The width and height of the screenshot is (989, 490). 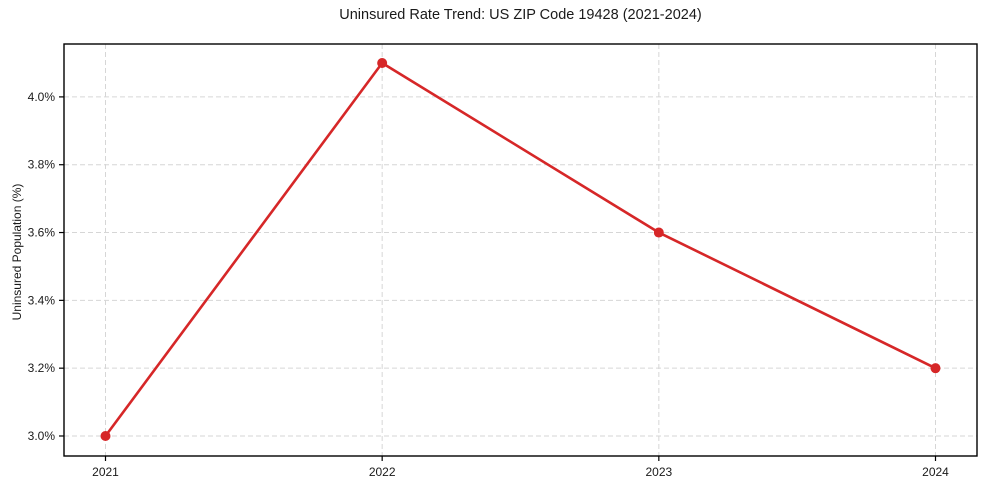 What do you see at coordinates (42, 436) in the screenshot?
I see `y-tick-label: 3.0%` at bounding box center [42, 436].